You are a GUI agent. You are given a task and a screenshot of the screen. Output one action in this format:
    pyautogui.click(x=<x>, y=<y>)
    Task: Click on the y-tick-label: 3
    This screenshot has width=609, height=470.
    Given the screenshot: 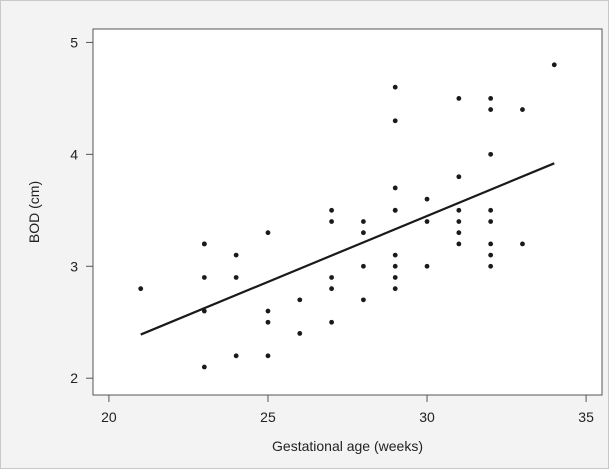 What is the action you would take?
    pyautogui.click(x=74, y=266)
    